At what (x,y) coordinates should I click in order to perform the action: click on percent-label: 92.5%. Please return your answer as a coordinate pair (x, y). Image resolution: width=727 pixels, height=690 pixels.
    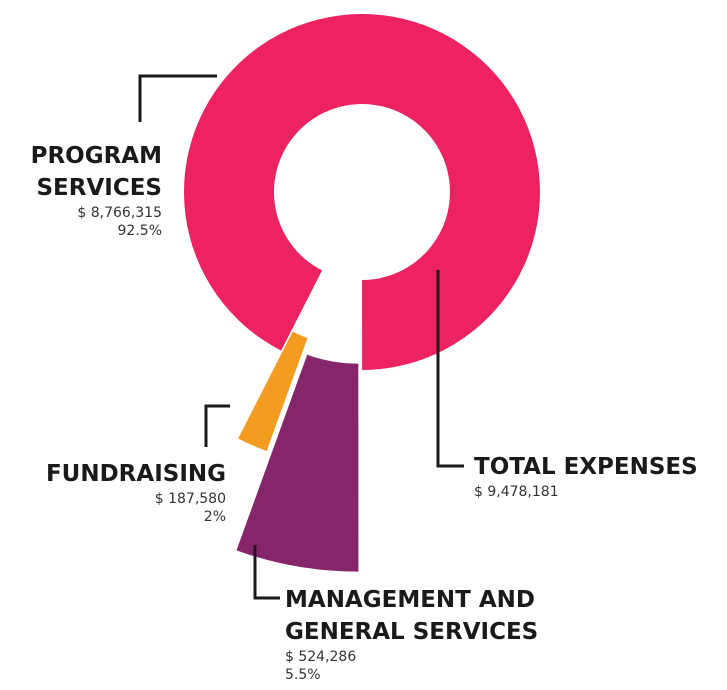
    Looking at the image, I should click on (139, 231).